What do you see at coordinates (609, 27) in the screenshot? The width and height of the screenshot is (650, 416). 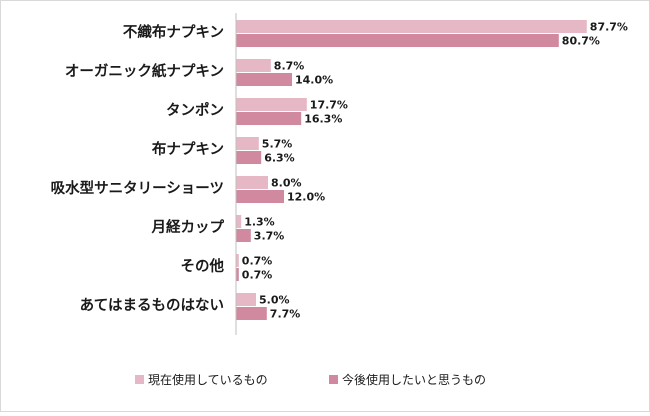 I see `data-label: 87.7%` at bounding box center [609, 27].